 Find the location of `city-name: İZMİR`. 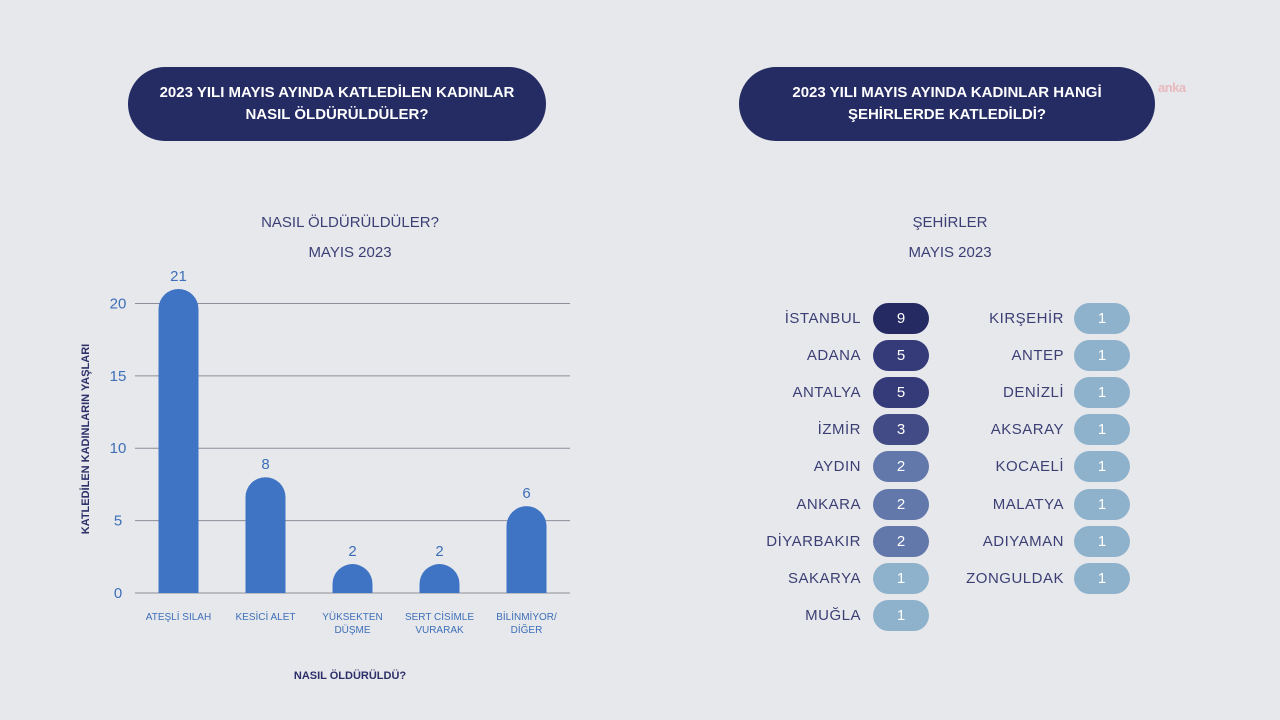

city-name: İZMİR is located at coordinates (839, 430).